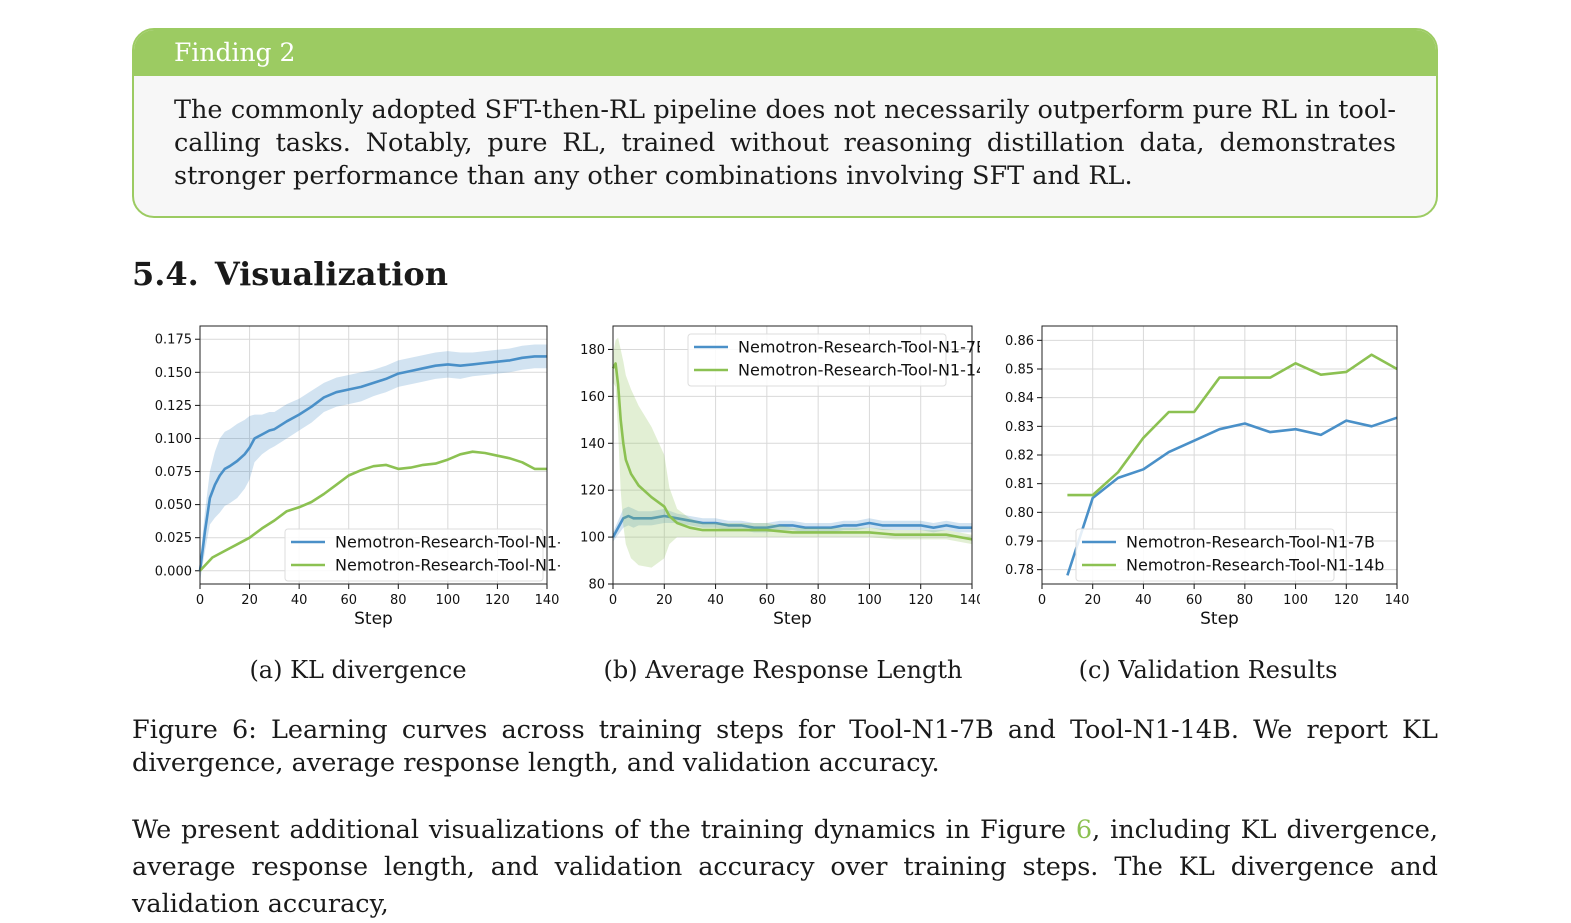 The width and height of the screenshot is (1571, 923). Describe the element at coordinates (1208, 670) in the screenshot. I see `subcaption-c: (c) Validation Results` at that location.